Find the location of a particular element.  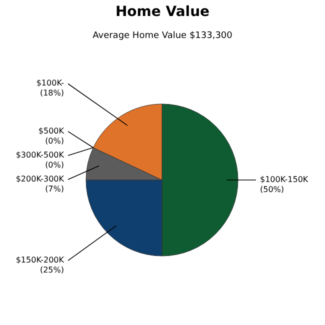

data-label: (25%) is located at coordinates (52, 270).